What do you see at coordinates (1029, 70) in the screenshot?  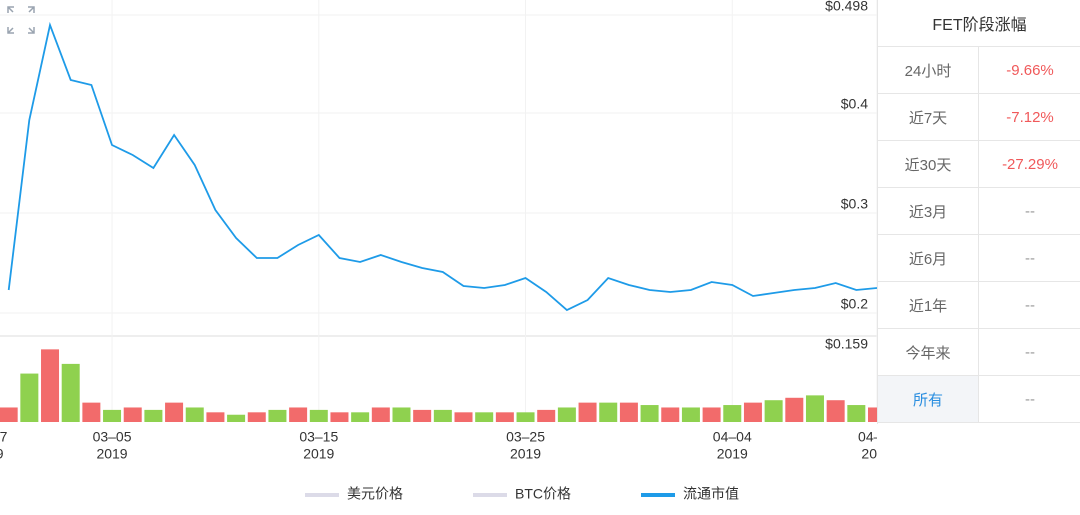 I see `period-change: -9.66%` at bounding box center [1029, 70].